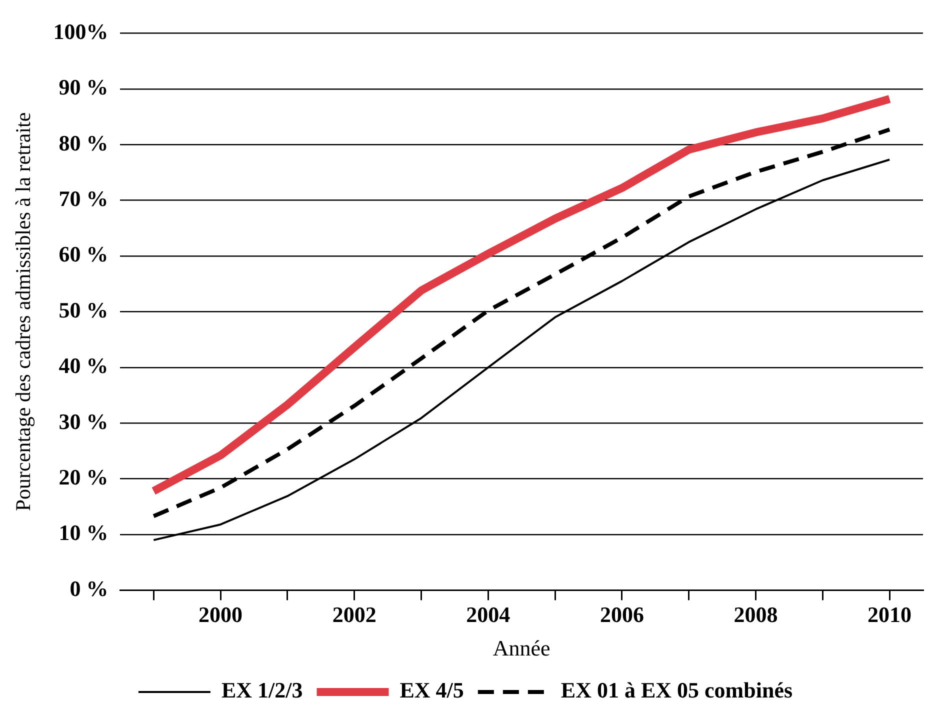  I want to click on x-tick-label: 2004, so click(488, 615).